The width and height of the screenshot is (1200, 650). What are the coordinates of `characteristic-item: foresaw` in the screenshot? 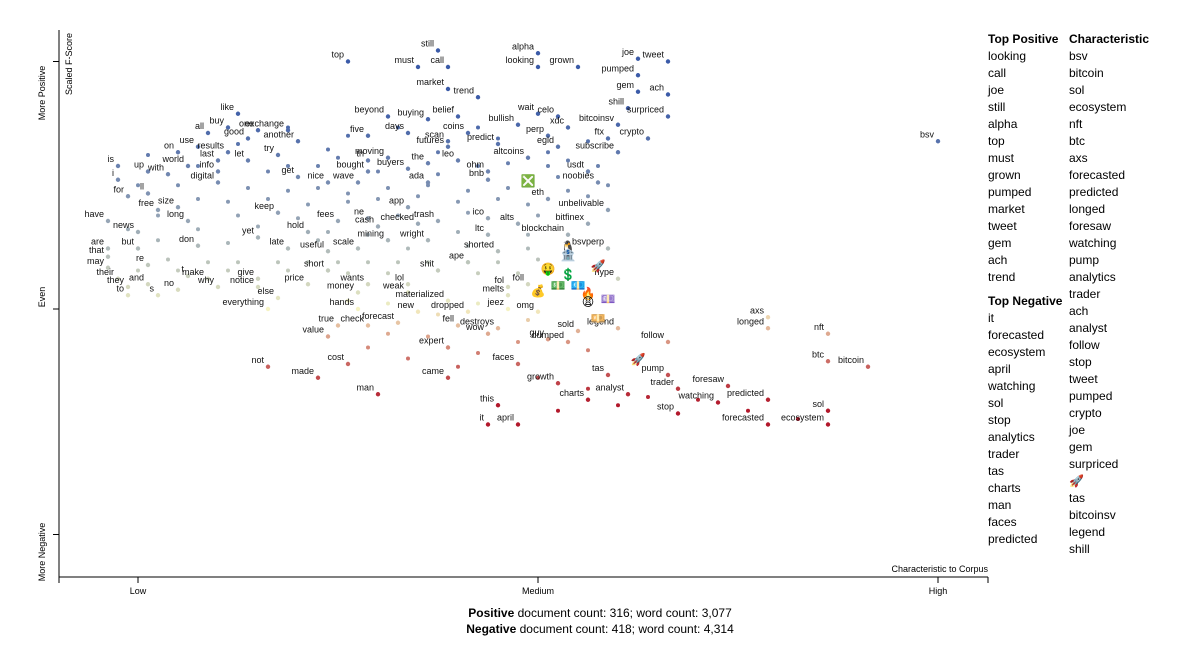 It's located at (1090, 226).